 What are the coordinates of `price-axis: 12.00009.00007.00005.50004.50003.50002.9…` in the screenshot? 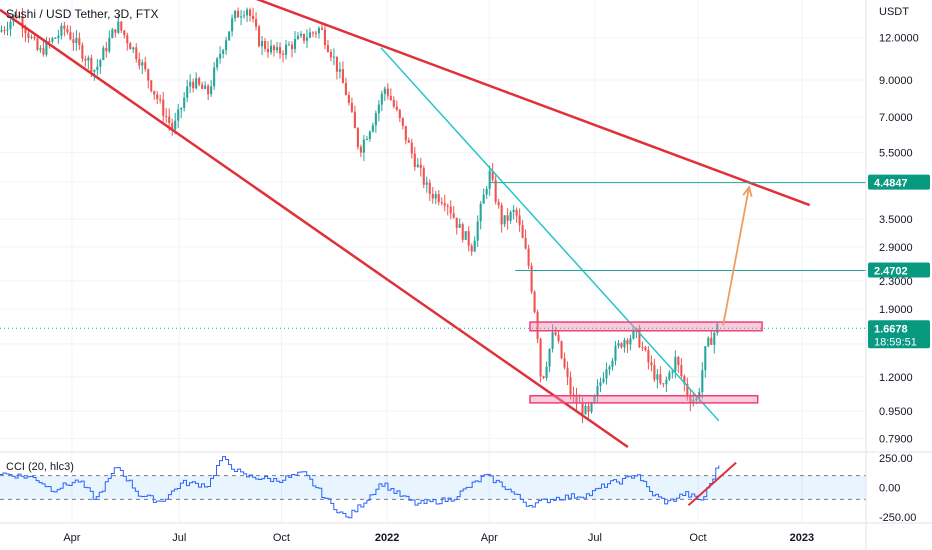 It's located at (899, 239).